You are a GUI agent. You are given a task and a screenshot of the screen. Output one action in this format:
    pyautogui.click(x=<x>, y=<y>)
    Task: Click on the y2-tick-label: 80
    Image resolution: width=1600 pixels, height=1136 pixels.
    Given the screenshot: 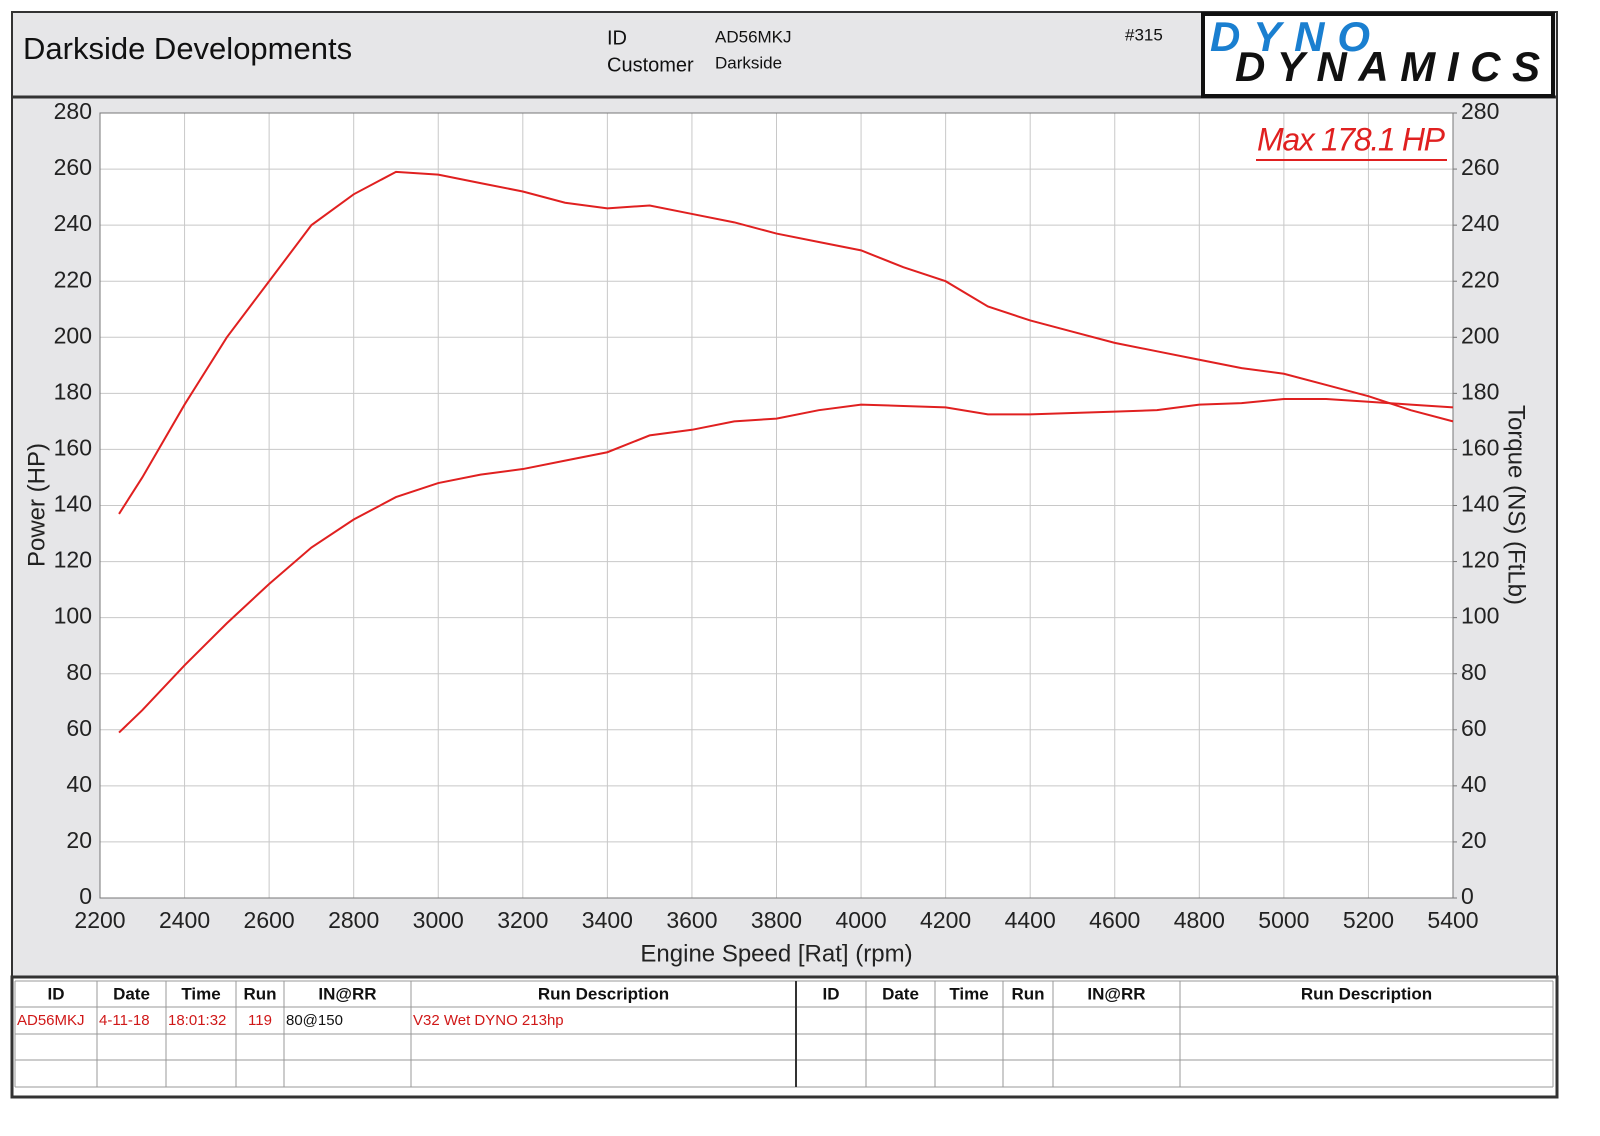 What is the action you would take?
    pyautogui.click(x=1474, y=672)
    